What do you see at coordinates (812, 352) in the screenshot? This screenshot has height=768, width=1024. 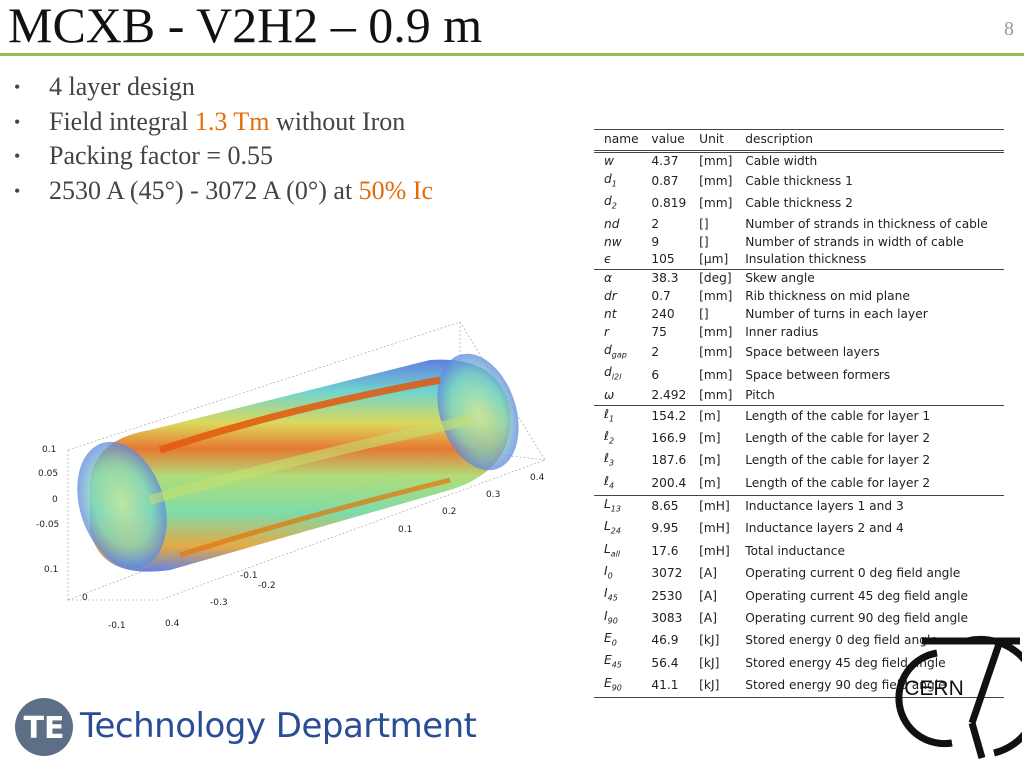 I see `cell-description: Space between layers` at bounding box center [812, 352].